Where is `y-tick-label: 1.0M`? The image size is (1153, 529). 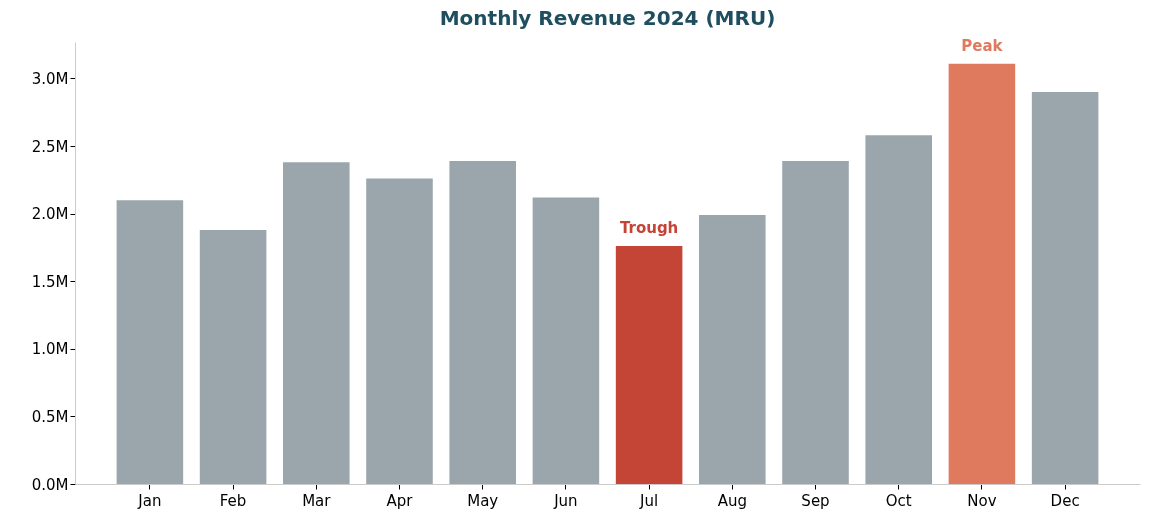 y-tick-label: 1.0M is located at coordinates (50, 349).